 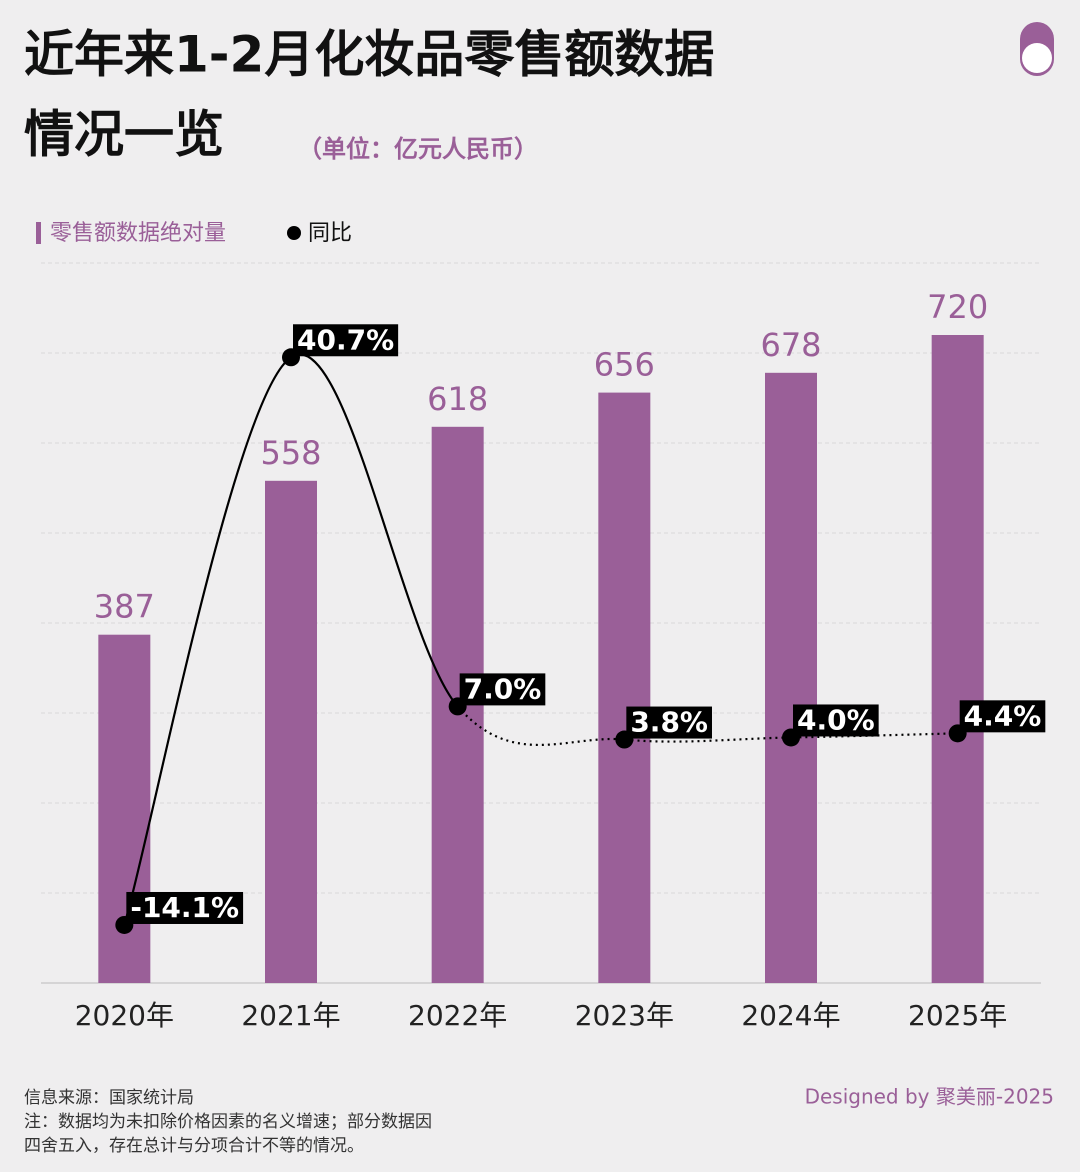 I want to click on chart-subtitle: （单位：亿元人民币）, so click(x=418, y=149).